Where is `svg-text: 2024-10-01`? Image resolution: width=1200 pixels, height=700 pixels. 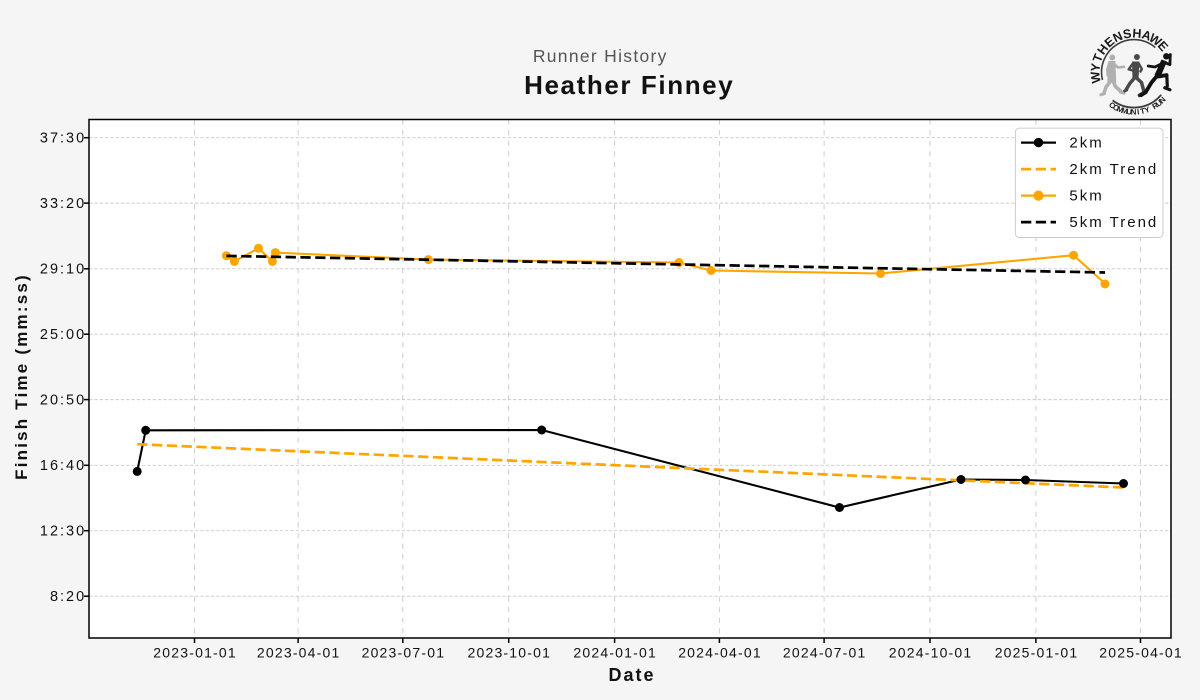
svg-text: 2024-10-01 is located at coordinates (931, 653).